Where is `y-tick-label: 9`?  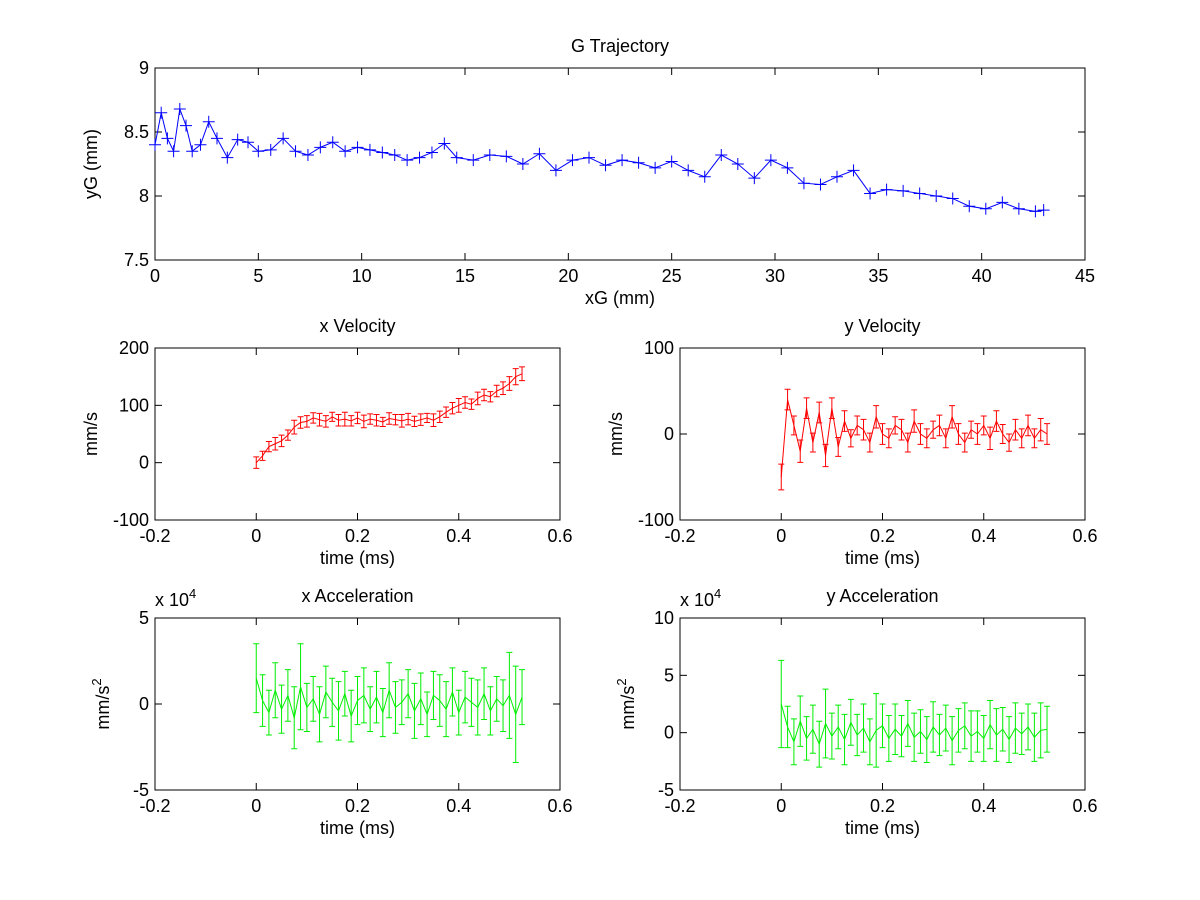 y-tick-label: 9 is located at coordinates (144, 68).